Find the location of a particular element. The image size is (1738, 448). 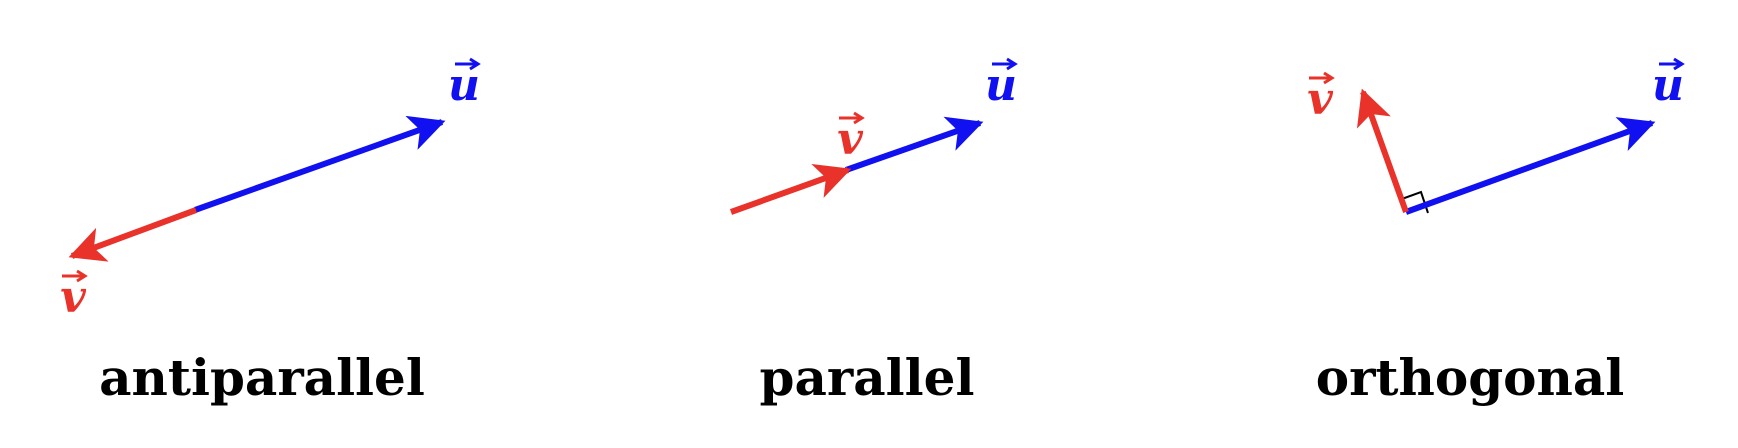

caption-orthogonal: orthogonal is located at coordinates (1470, 377).